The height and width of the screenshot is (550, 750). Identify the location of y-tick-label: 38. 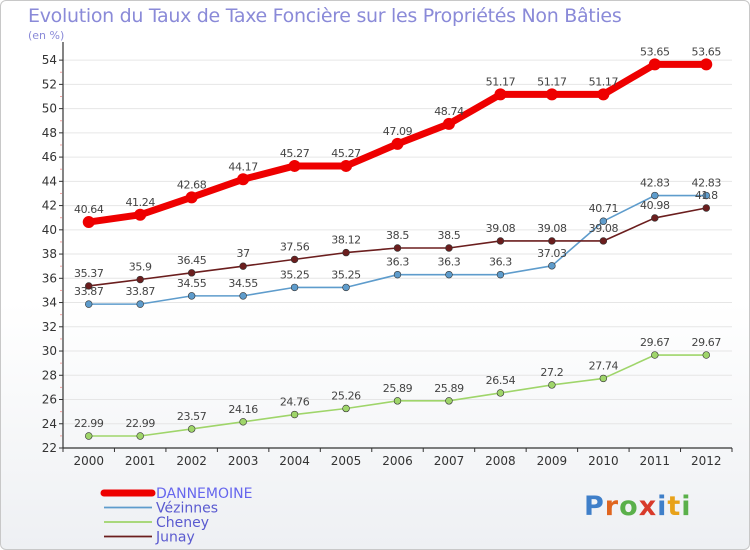
(49, 254).